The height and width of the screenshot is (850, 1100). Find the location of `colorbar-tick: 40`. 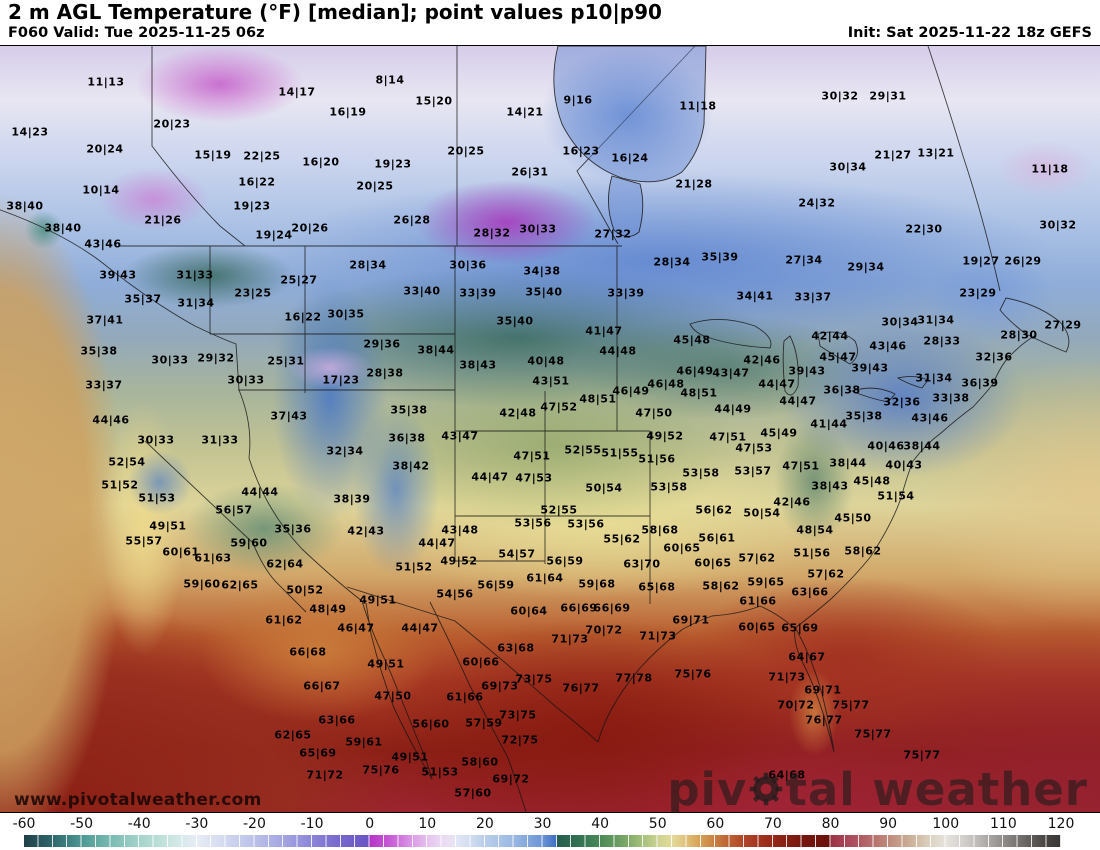

colorbar-tick: 40 is located at coordinates (600, 824).